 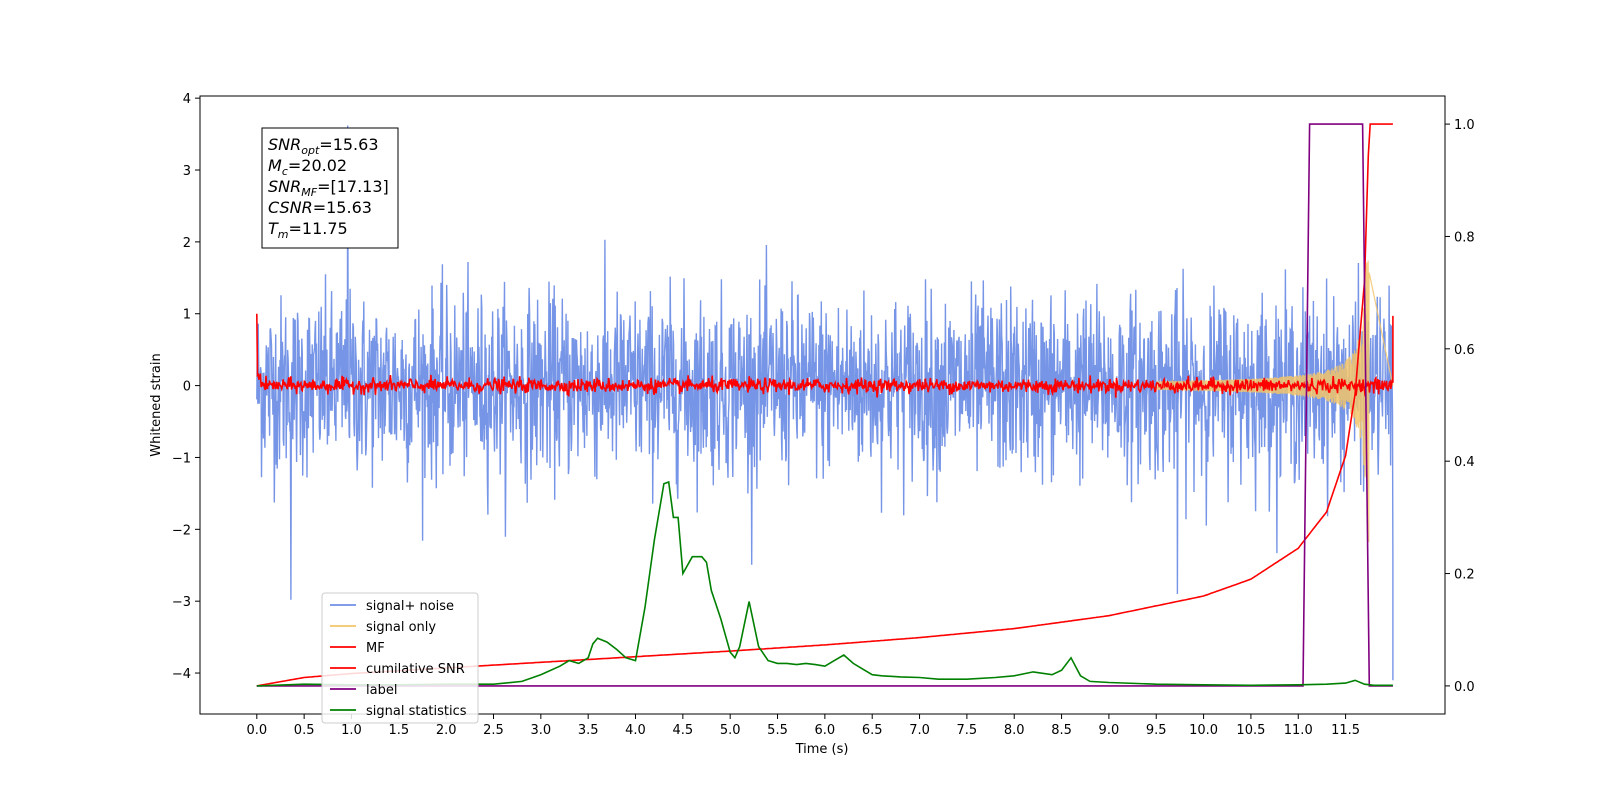 I want to click on x-tick-label: 4.0, so click(x=635, y=730).